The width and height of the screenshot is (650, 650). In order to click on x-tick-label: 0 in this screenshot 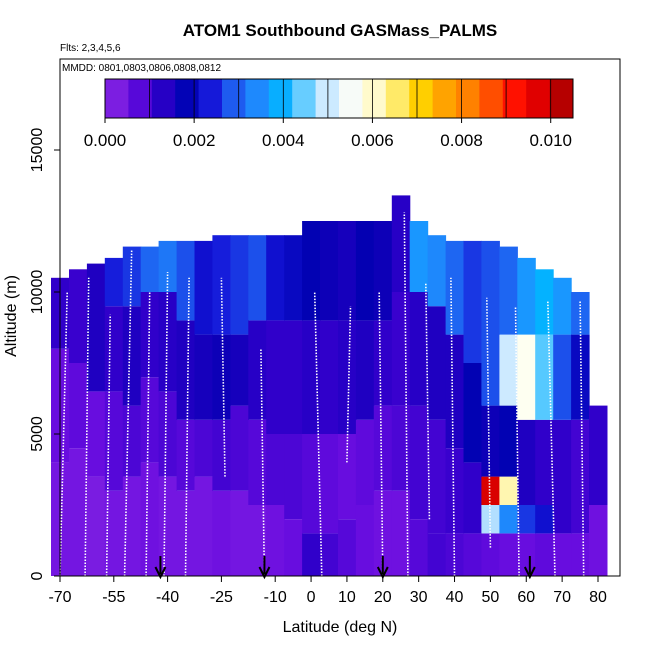, I will do `click(311, 597)`.